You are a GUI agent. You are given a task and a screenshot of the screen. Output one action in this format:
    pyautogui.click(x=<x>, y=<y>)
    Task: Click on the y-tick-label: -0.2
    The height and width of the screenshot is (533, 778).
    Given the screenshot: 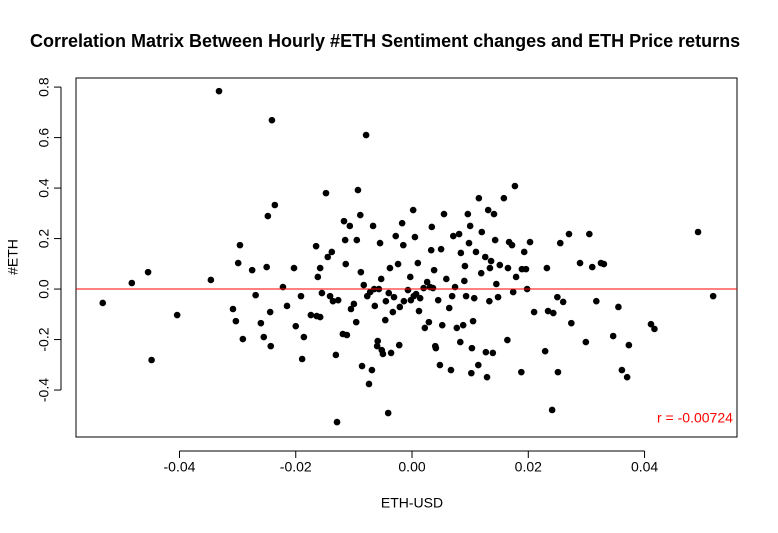 What is the action you would take?
    pyautogui.click(x=44, y=339)
    